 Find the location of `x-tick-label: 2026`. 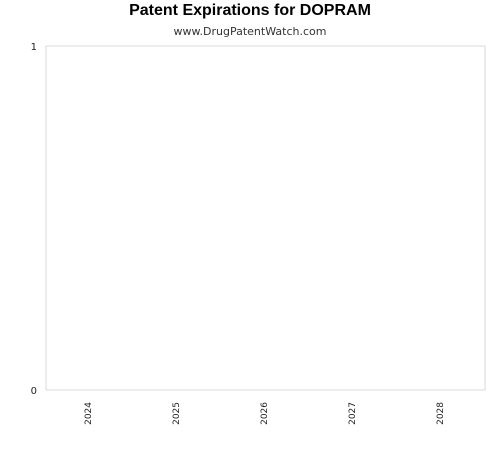

x-tick-label: 2026 is located at coordinates (265, 413).